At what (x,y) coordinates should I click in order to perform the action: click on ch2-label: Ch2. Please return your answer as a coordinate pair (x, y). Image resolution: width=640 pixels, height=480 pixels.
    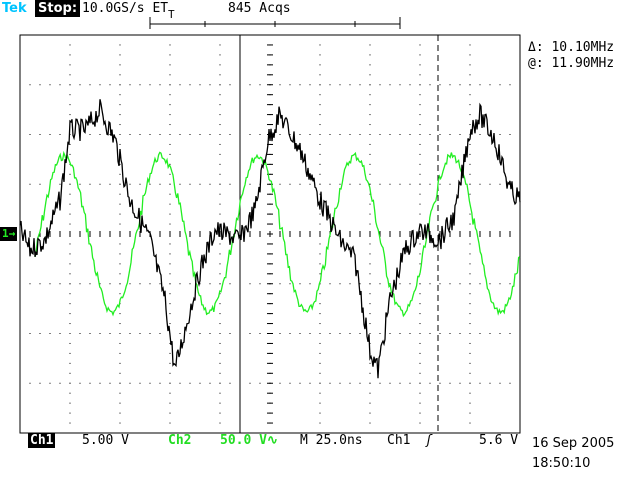
    Looking at the image, I should click on (180, 440).